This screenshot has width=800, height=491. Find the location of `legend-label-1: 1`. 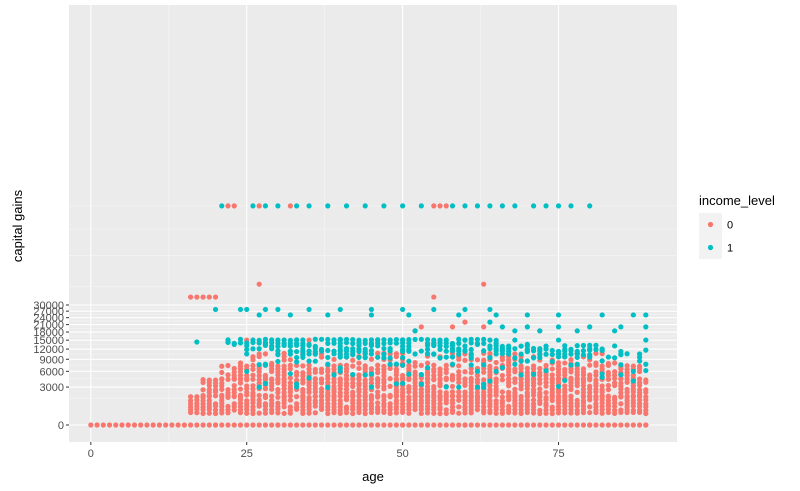

legend-label-1: 1 is located at coordinates (730, 249).